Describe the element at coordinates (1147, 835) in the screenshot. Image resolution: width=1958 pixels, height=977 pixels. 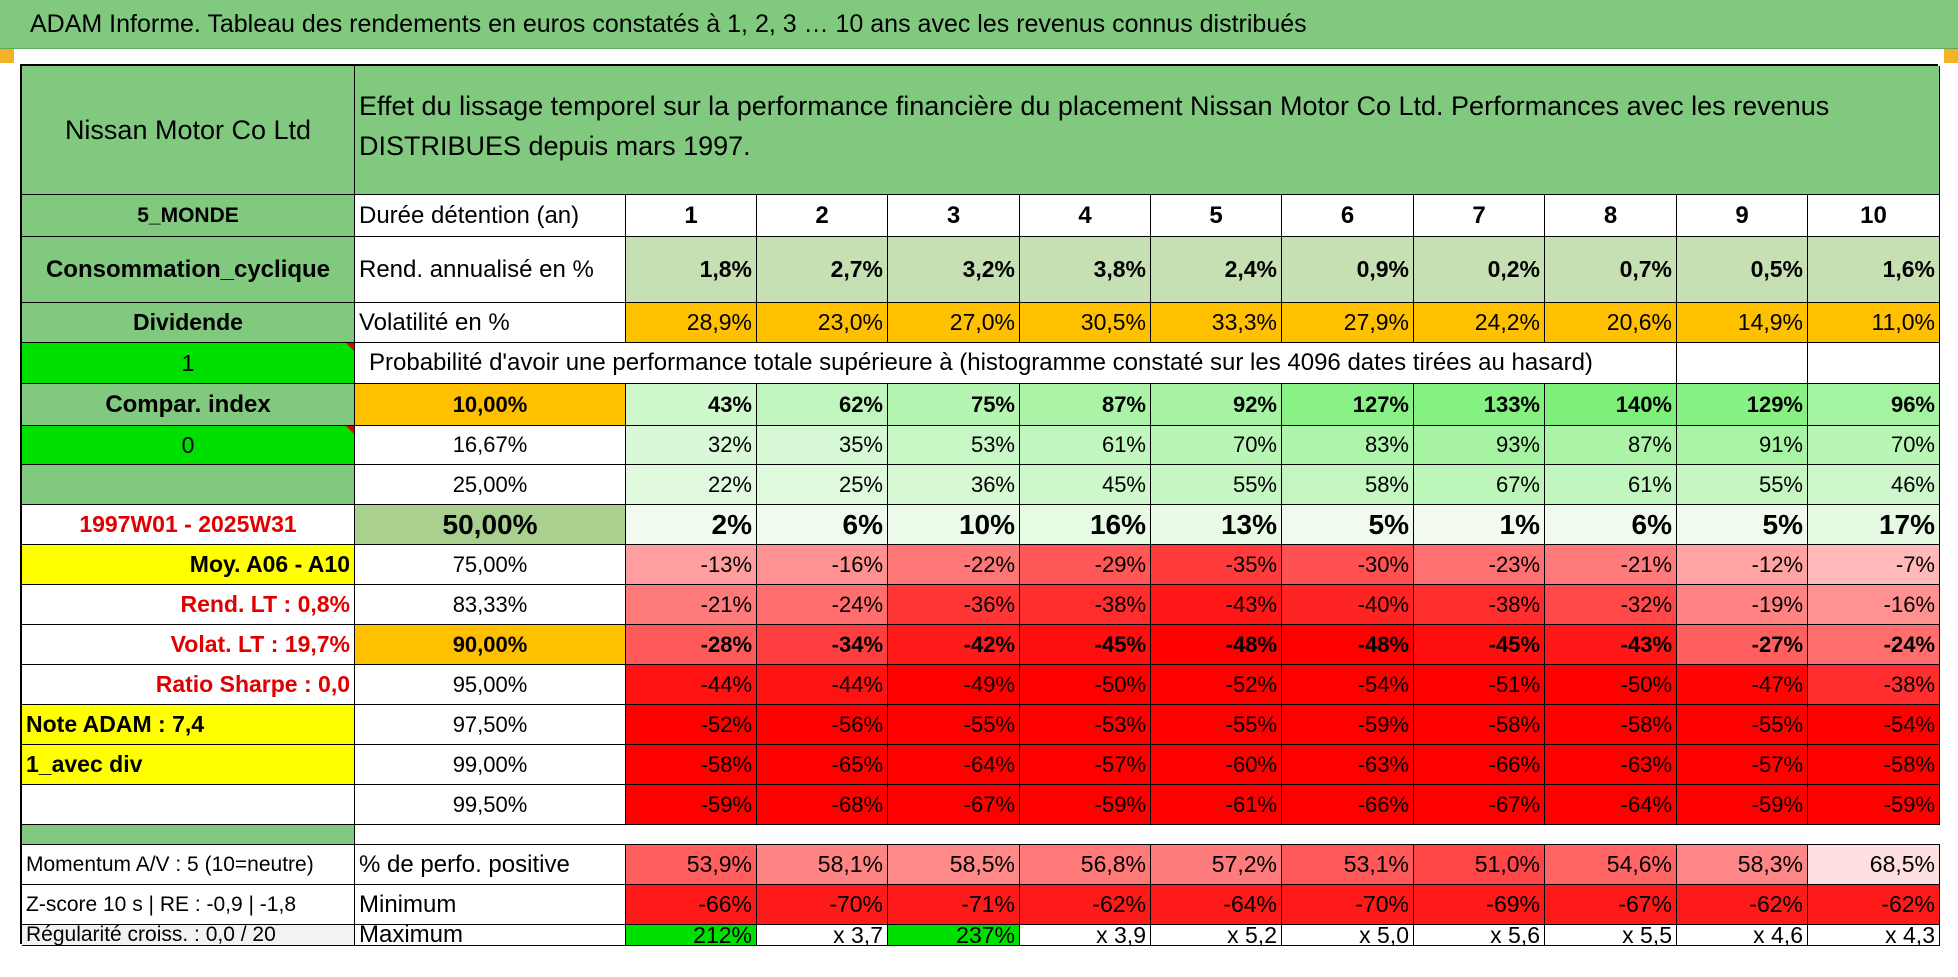
I see `spacer` at that location.